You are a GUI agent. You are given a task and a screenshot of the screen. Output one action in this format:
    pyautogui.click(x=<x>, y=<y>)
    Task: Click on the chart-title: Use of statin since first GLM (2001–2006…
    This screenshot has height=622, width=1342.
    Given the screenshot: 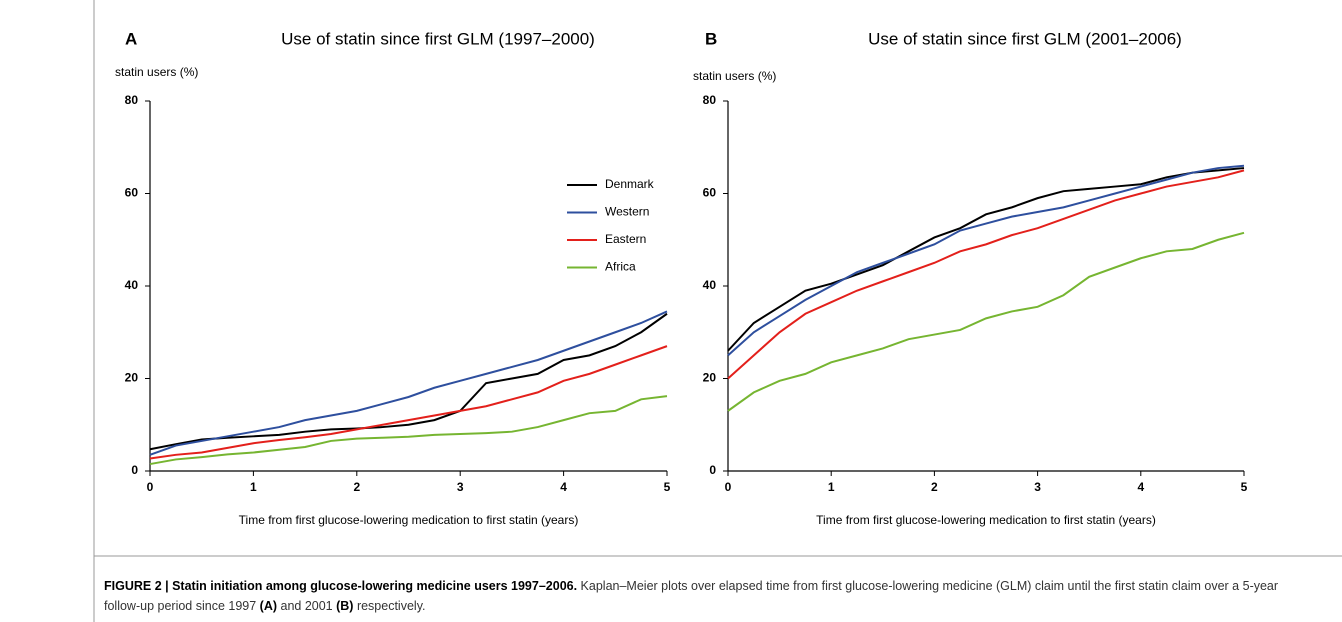 What is the action you would take?
    pyautogui.click(x=1025, y=38)
    